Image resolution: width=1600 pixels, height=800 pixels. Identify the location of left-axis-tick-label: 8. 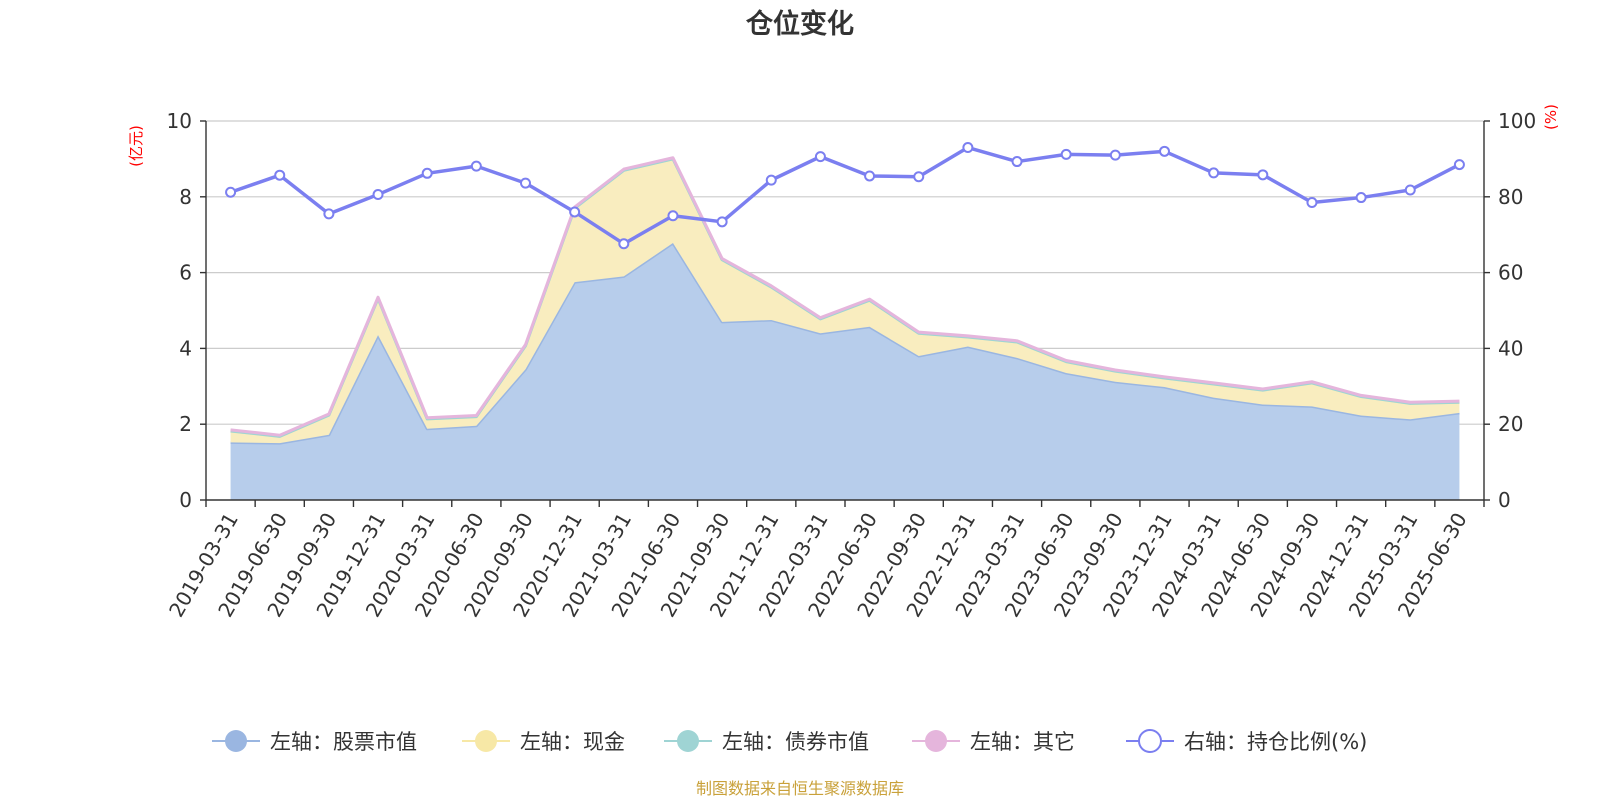
(185, 197).